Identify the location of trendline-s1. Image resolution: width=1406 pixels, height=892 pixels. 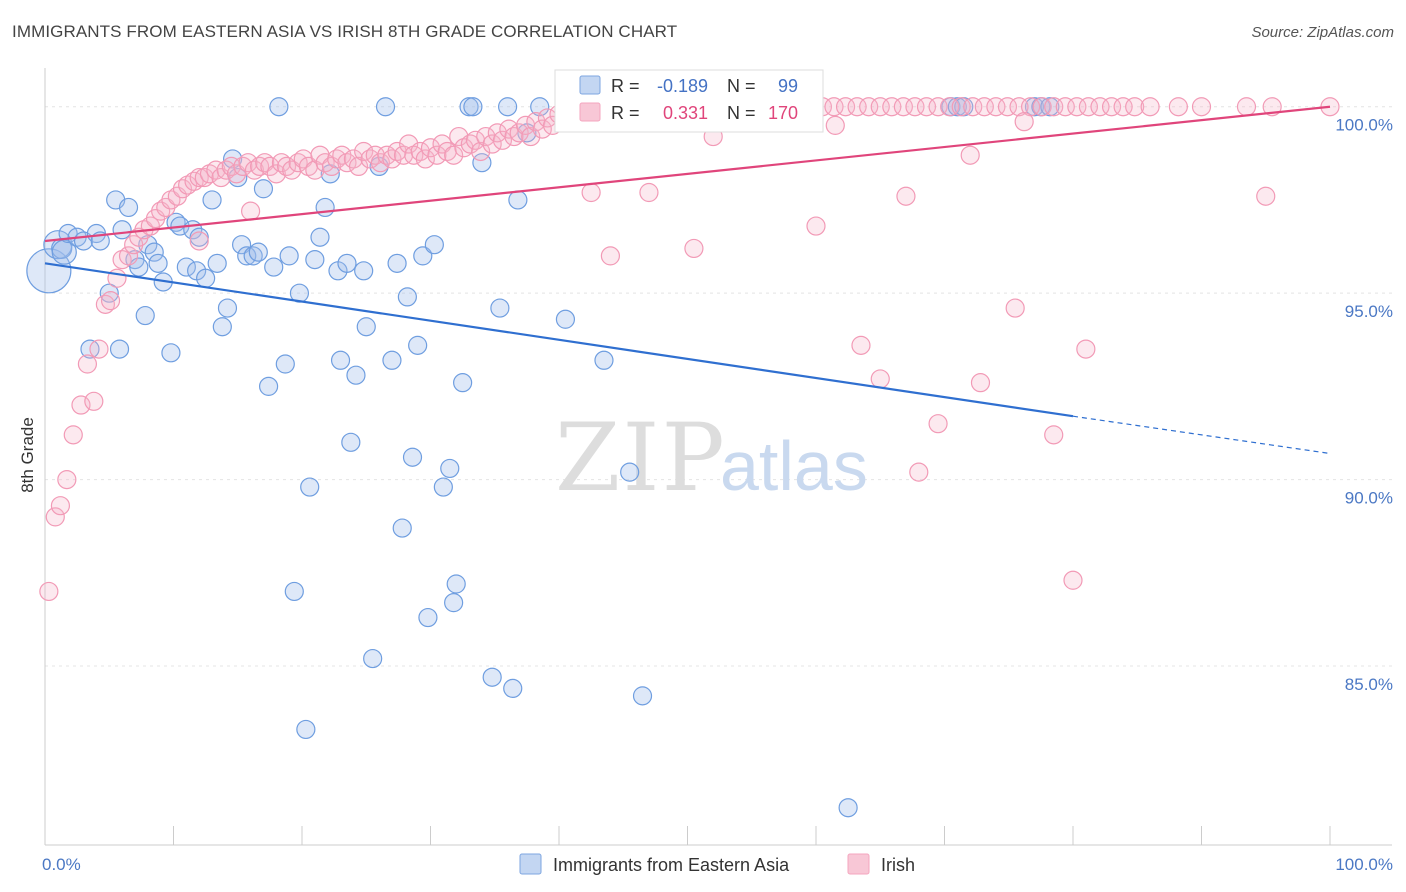
(687, 174).